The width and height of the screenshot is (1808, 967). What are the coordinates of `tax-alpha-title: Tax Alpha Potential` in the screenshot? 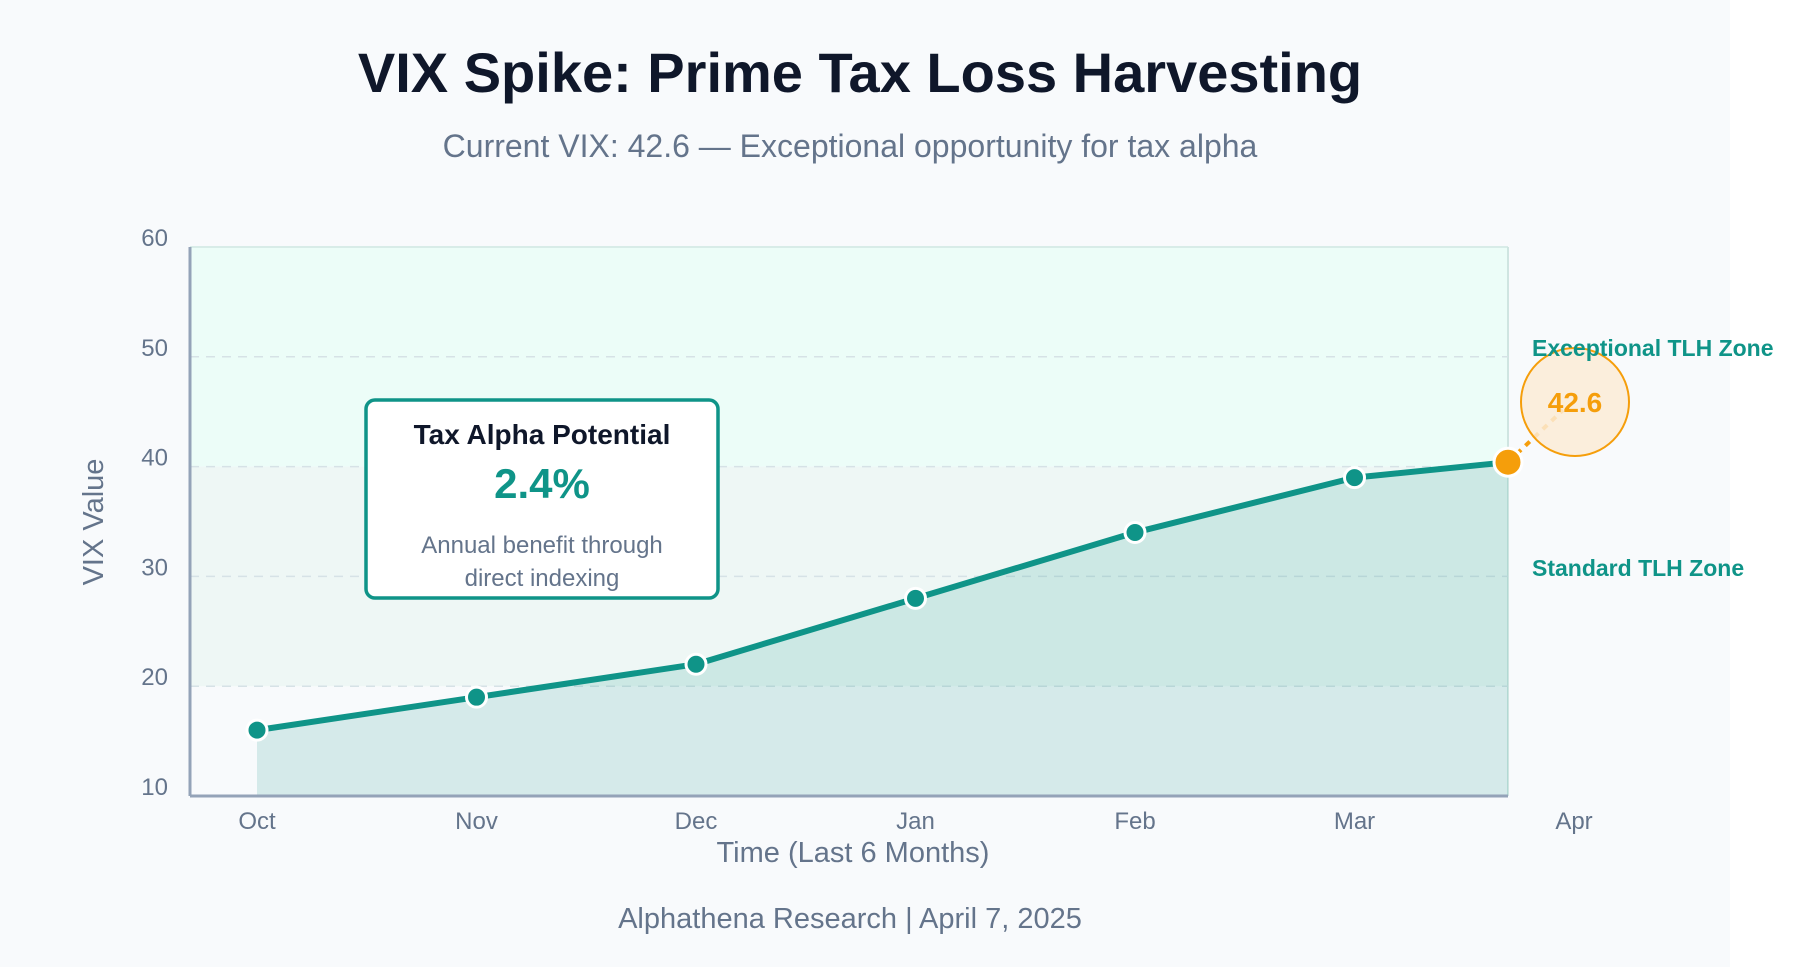 It's located at (542, 434).